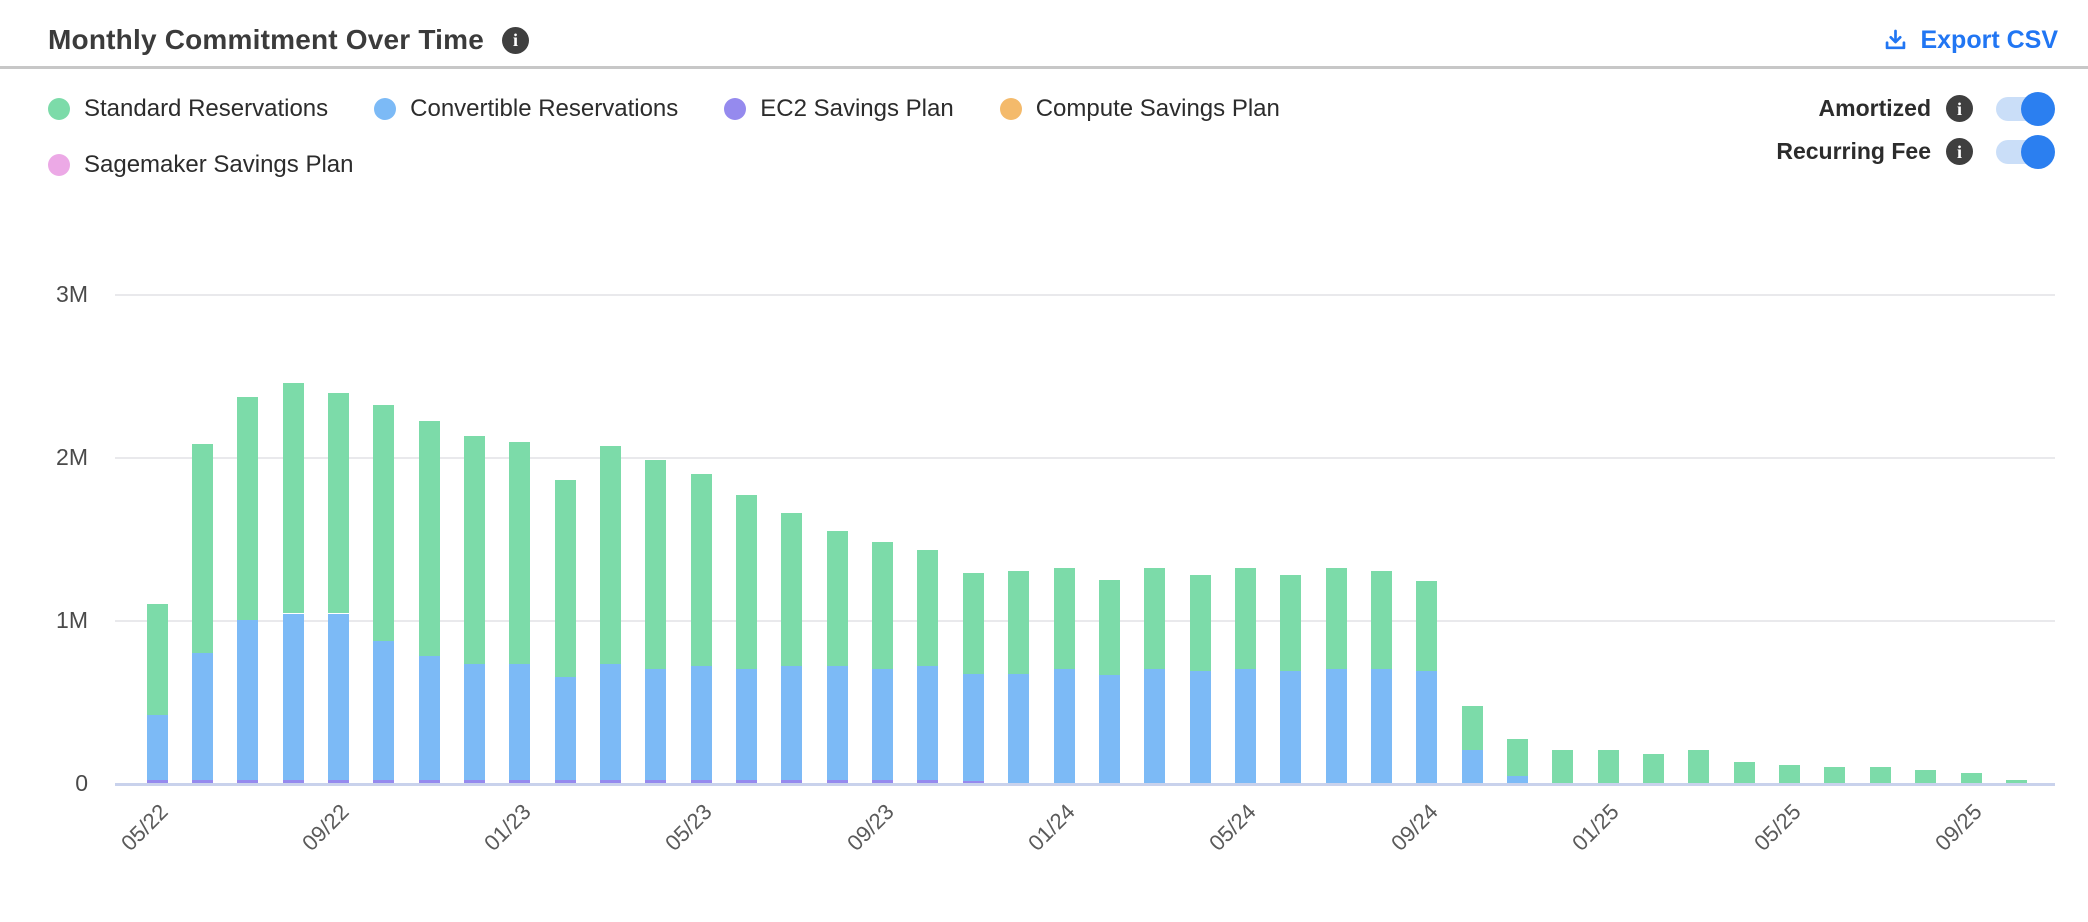 Image resolution: width=2088 pixels, height=922 pixels. I want to click on bar-05-23-ec2-savings-plan, so click(701, 781).